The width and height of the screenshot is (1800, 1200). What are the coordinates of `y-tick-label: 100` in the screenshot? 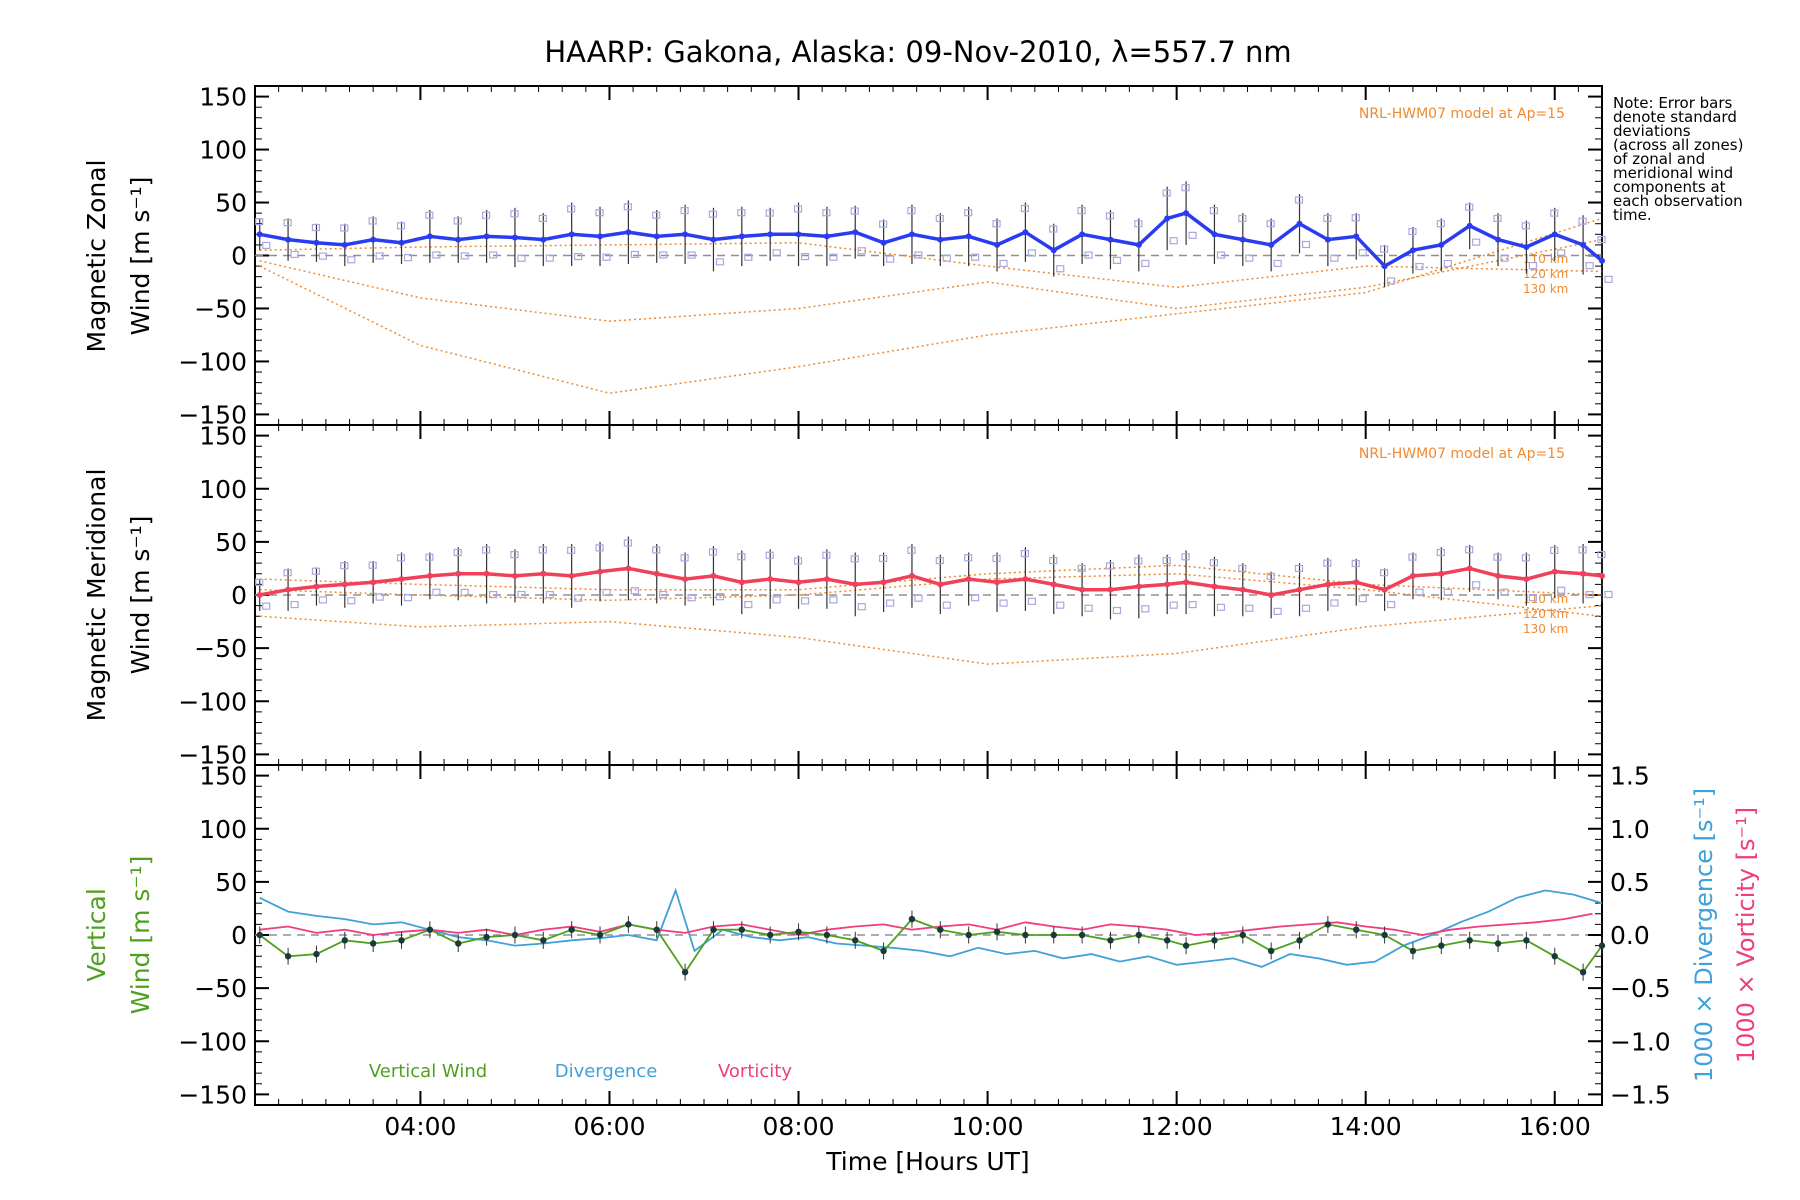 It's located at (223, 829).